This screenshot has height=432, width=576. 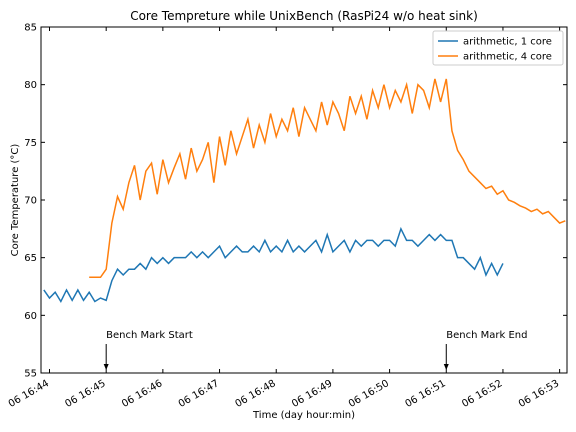 What do you see at coordinates (30, 201) in the screenshot?
I see `y-tick-label: 70` at bounding box center [30, 201].